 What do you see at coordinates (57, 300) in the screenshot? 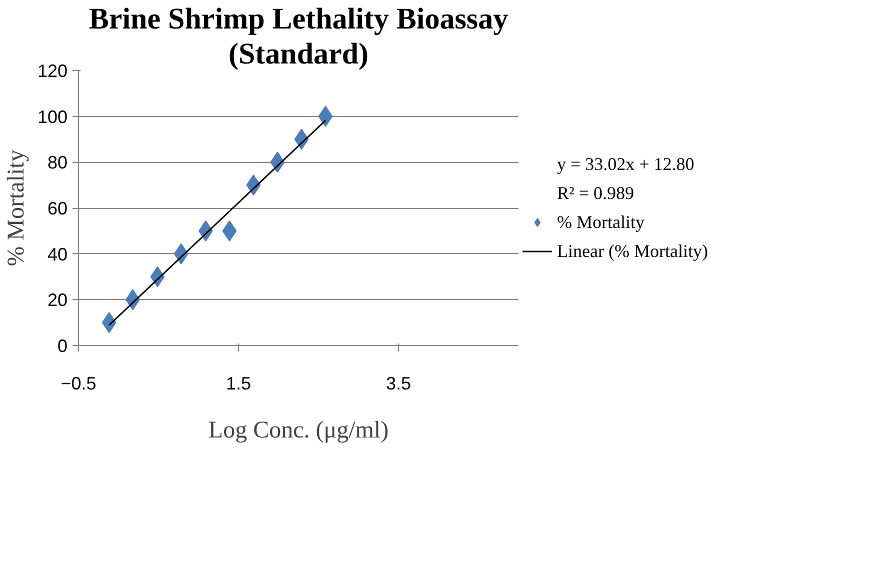
I see `y-tick-label: 20` at bounding box center [57, 300].